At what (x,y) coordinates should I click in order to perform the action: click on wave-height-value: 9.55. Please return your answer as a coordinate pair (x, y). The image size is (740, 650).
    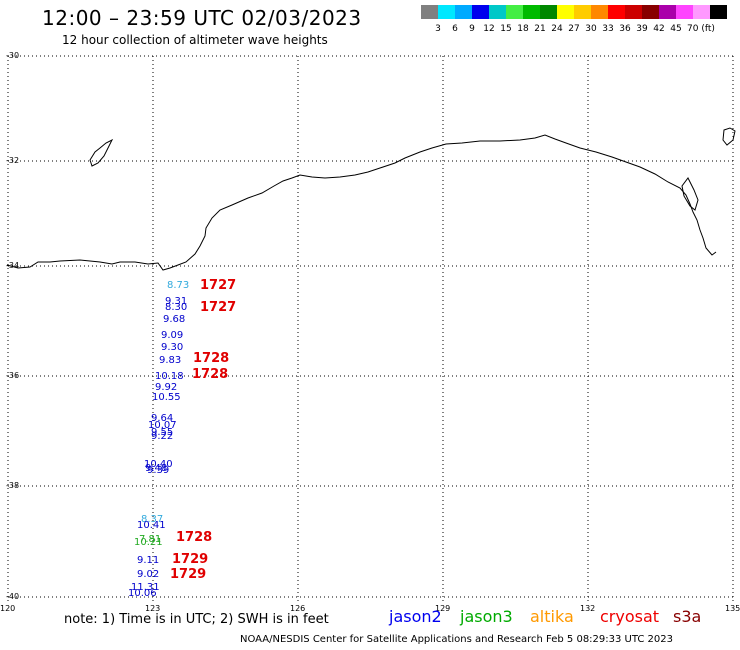
    Looking at the image, I should click on (162, 432).